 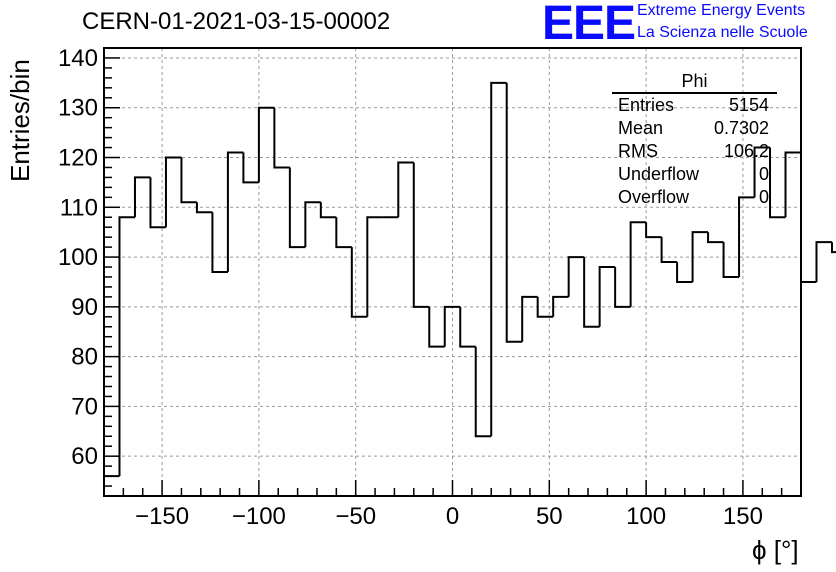 What do you see at coordinates (741, 128) in the screenshot?
I see `stat-value: 0.7302` at bounding box center [741, 128].